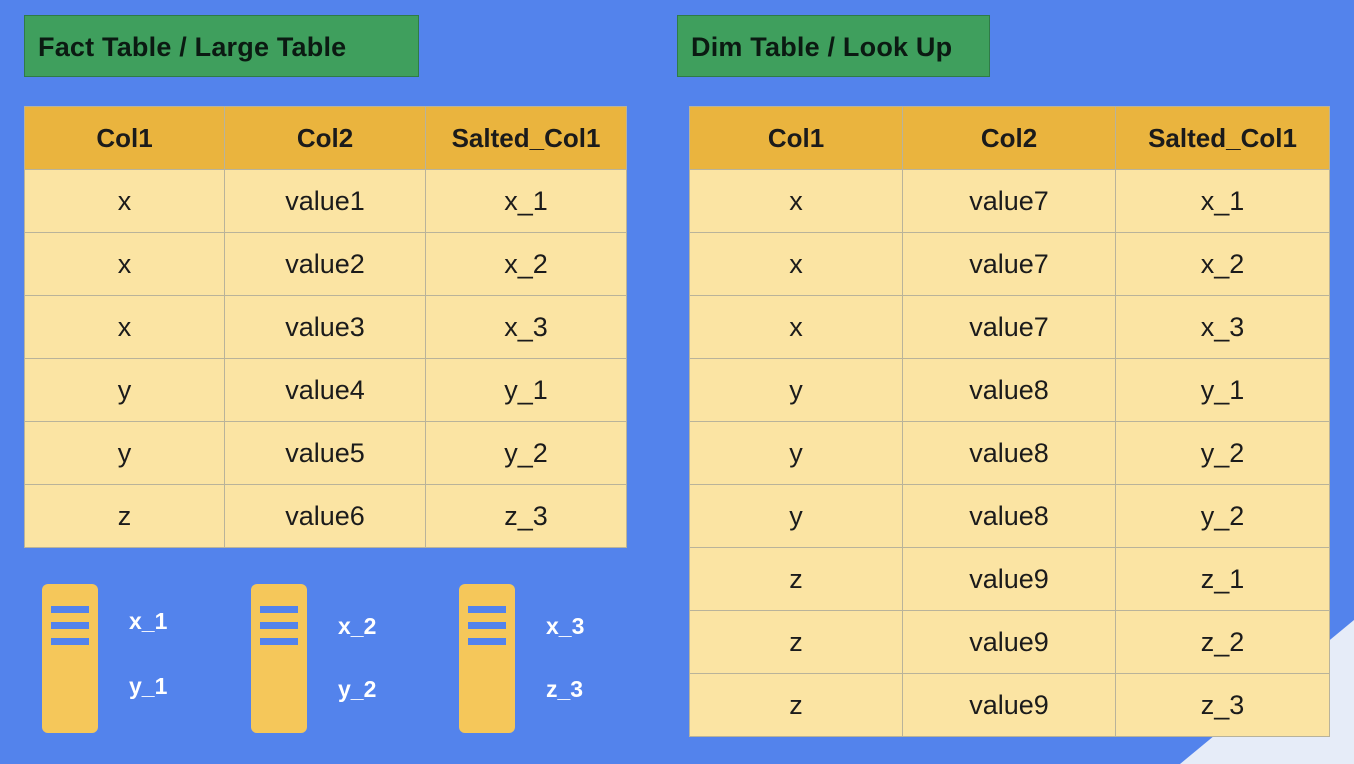  What do you see at coordinates (70, 658) in the screenshot?
I see `partition-1-server-icon` at bounding box center [70, 658].